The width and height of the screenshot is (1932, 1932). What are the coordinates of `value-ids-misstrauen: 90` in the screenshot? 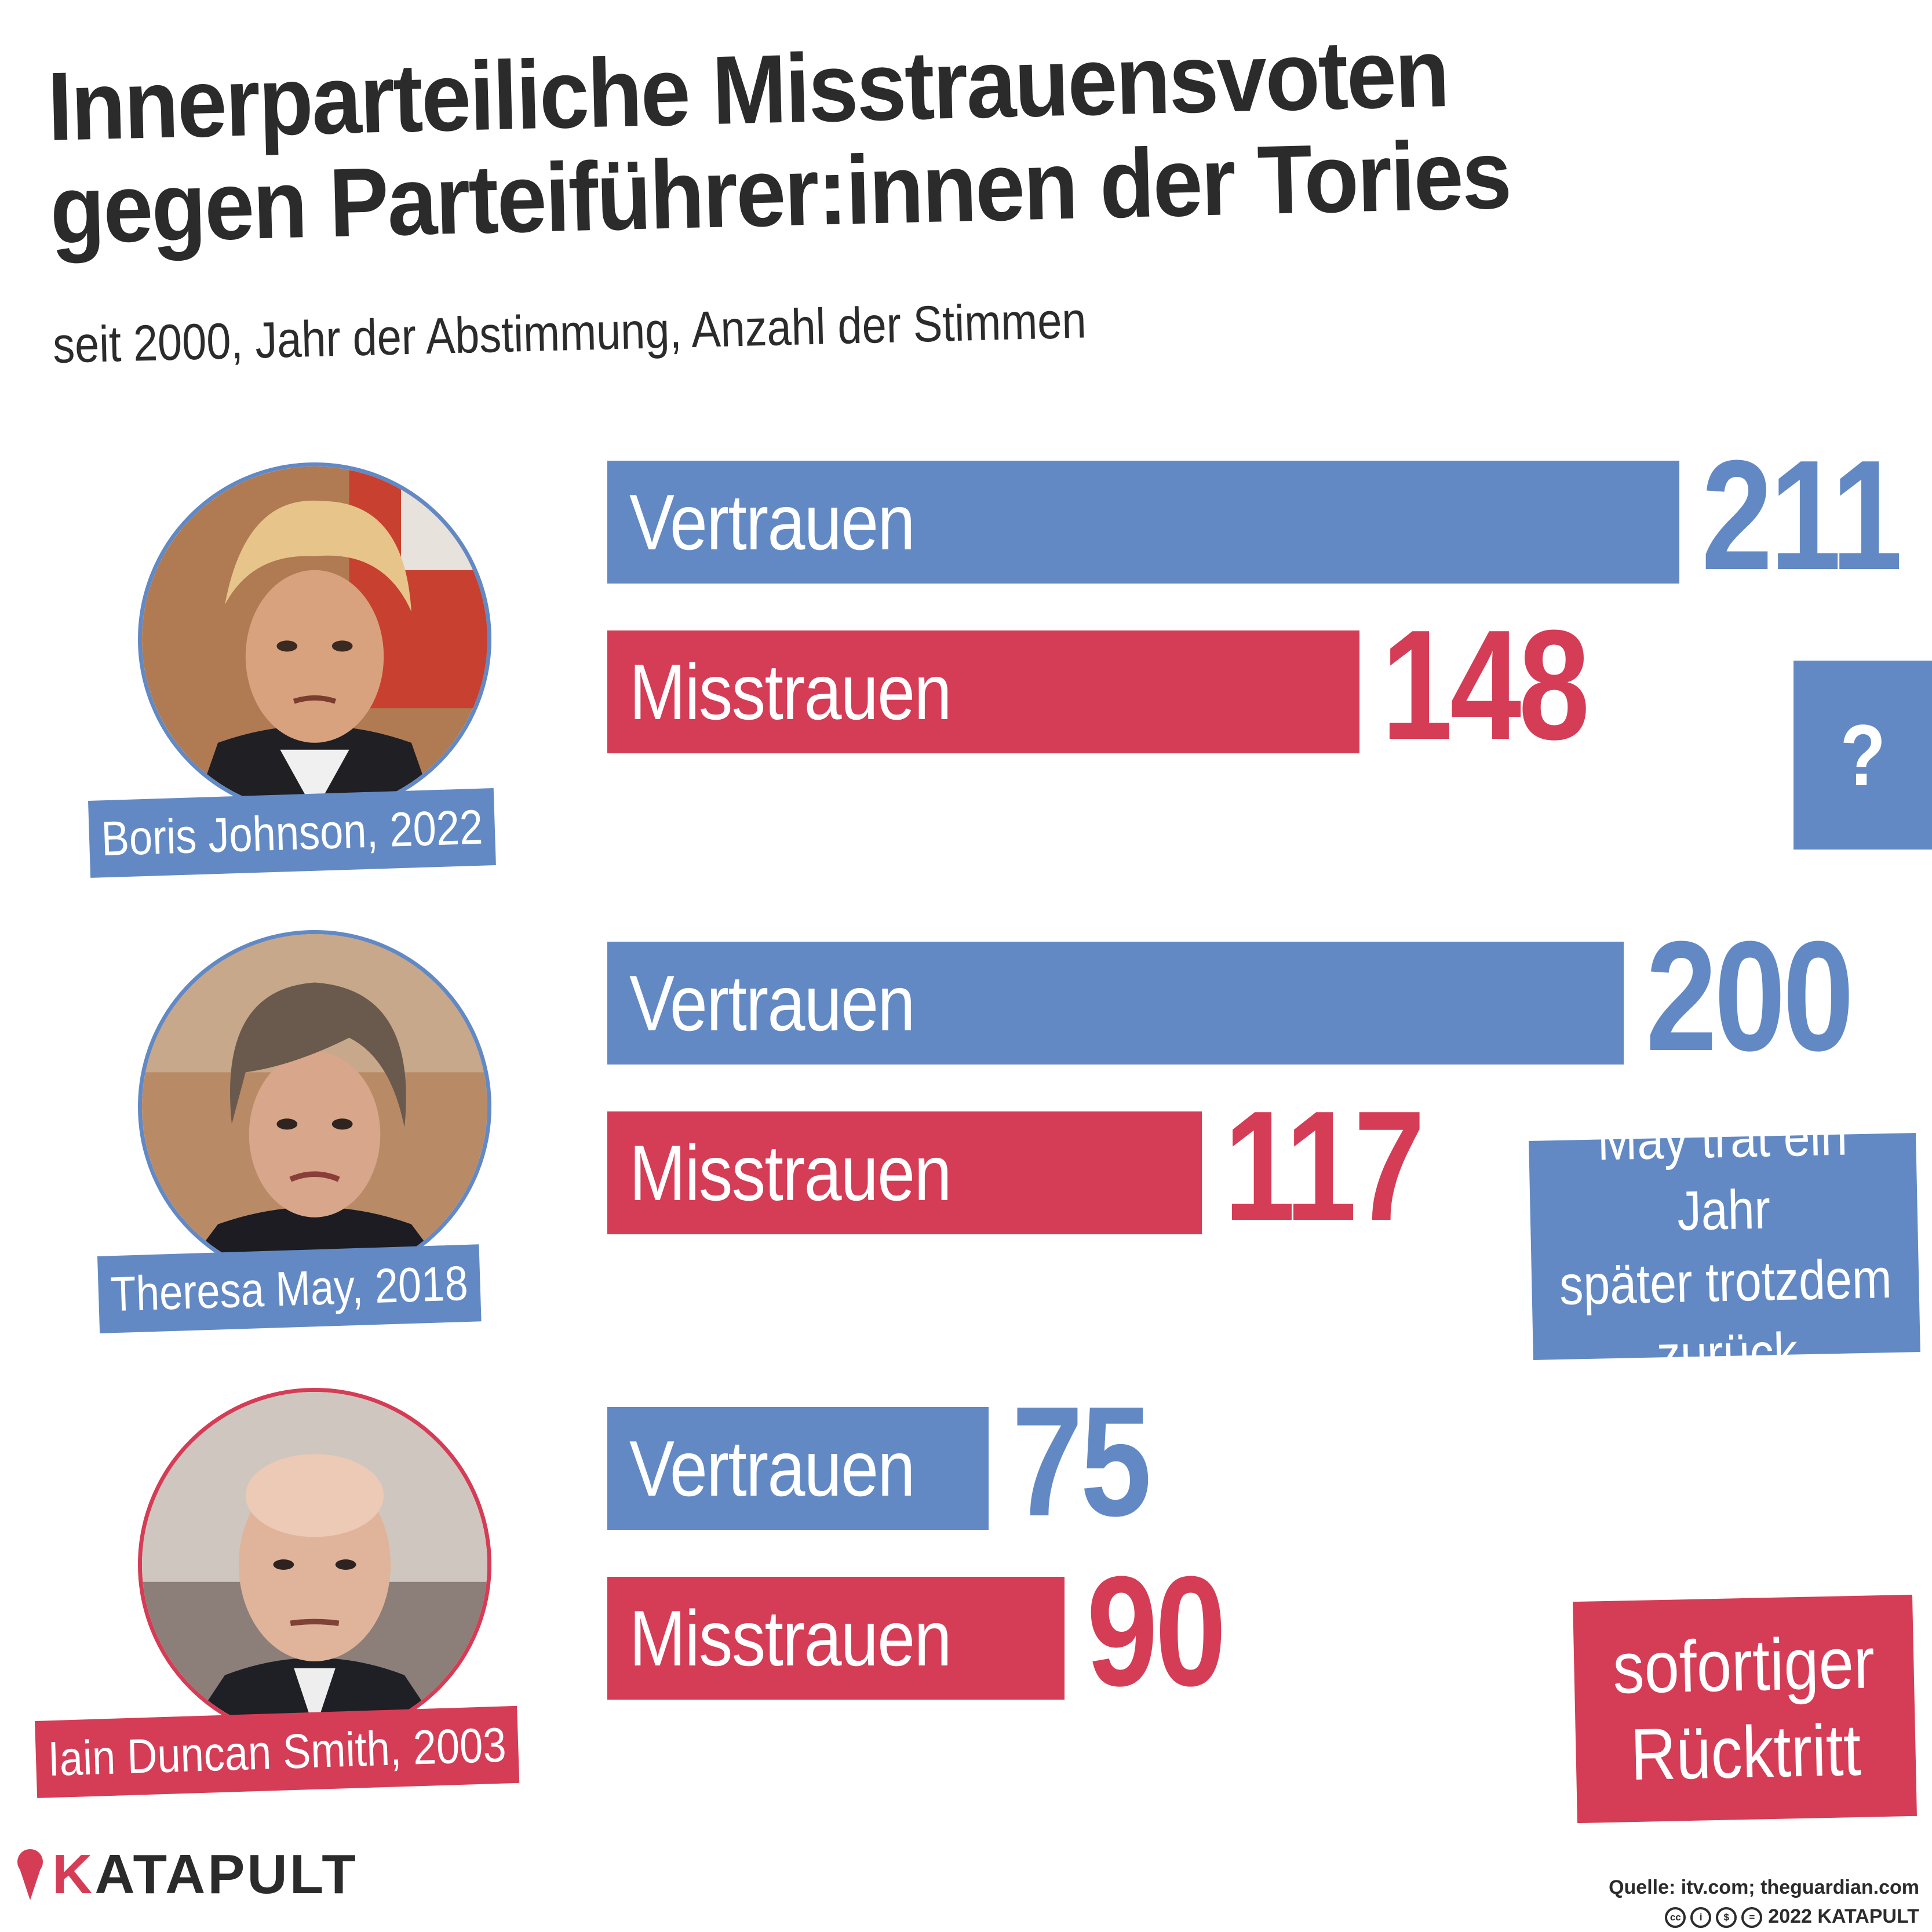 It's located at (1156, 1631).